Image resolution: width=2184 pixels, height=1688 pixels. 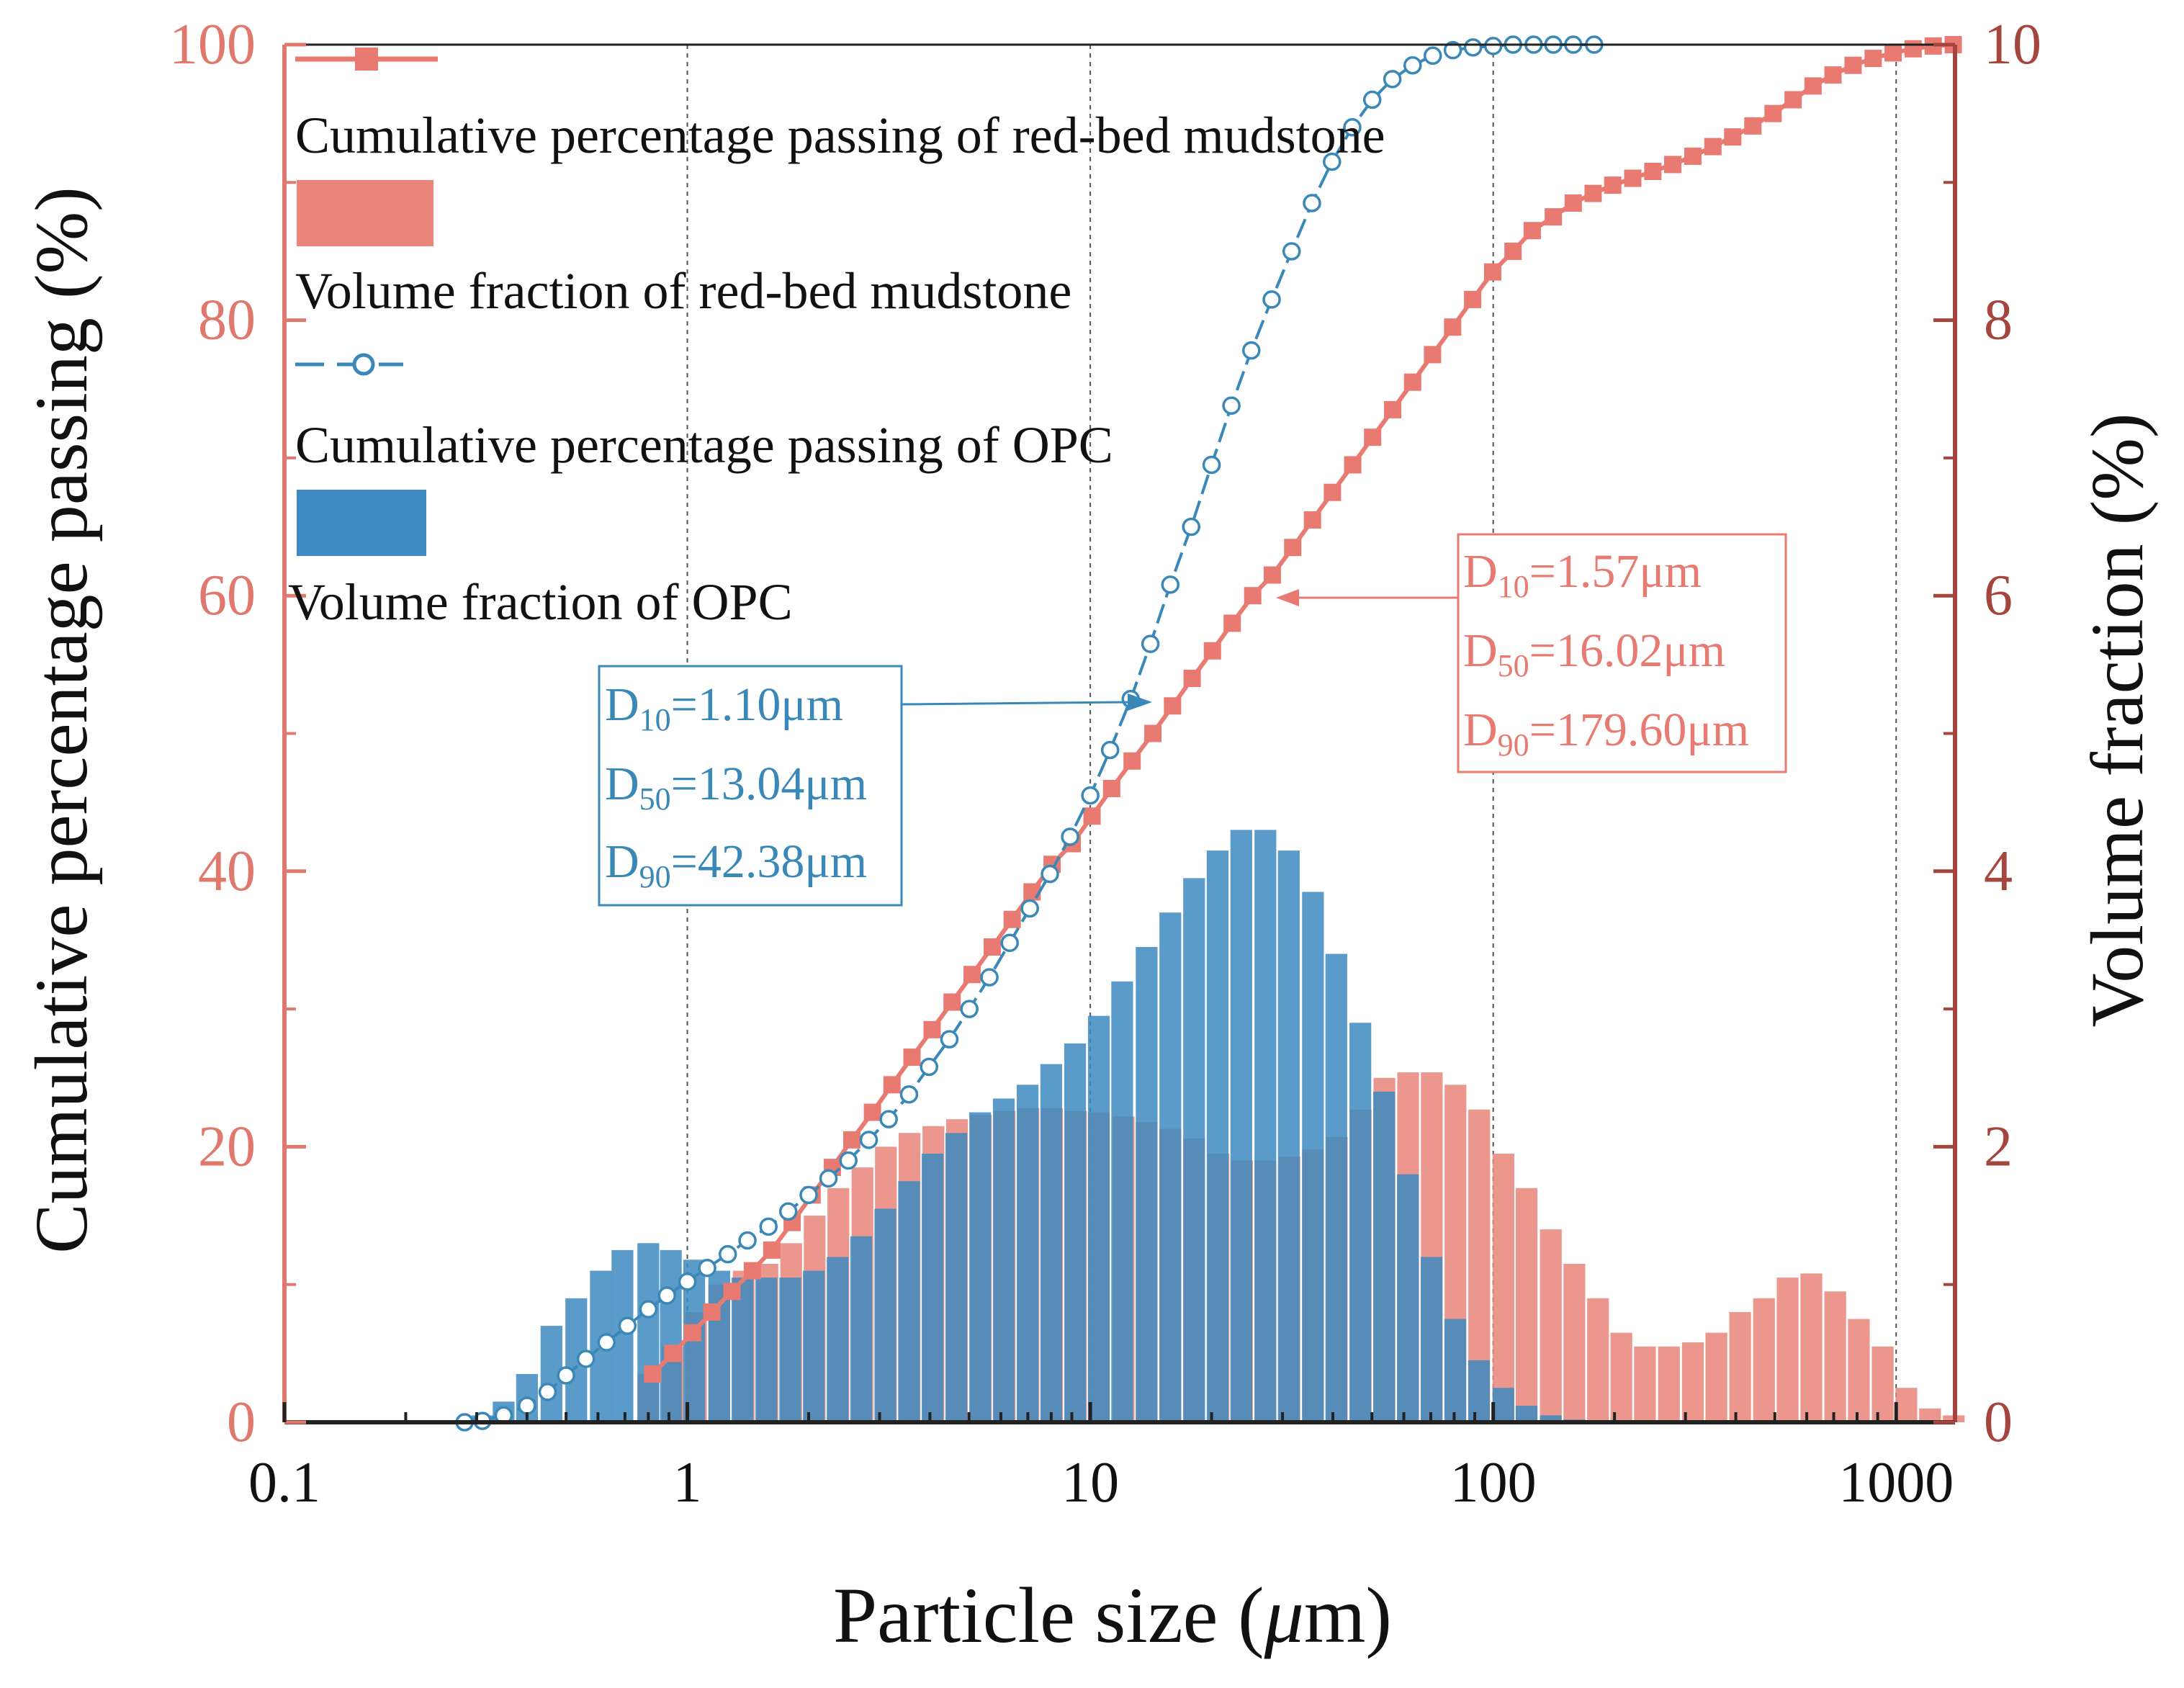 I want to click on y-left-tick-label-5: 100, so click(x=212, y=44).